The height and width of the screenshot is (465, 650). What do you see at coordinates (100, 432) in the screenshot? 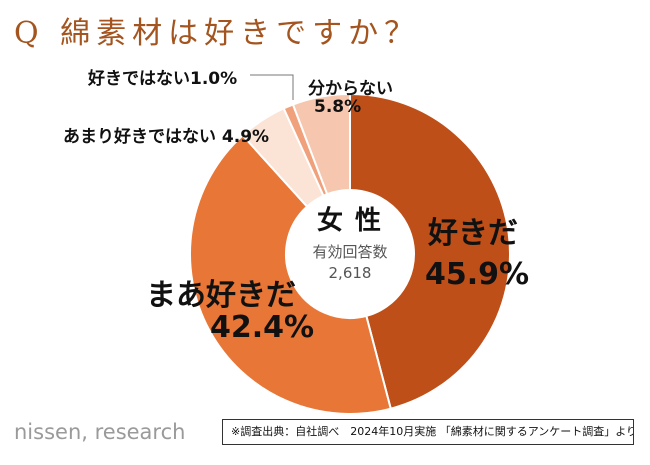
I see `brand-logo-text: nissen, research` at bounding box center [100, 432].